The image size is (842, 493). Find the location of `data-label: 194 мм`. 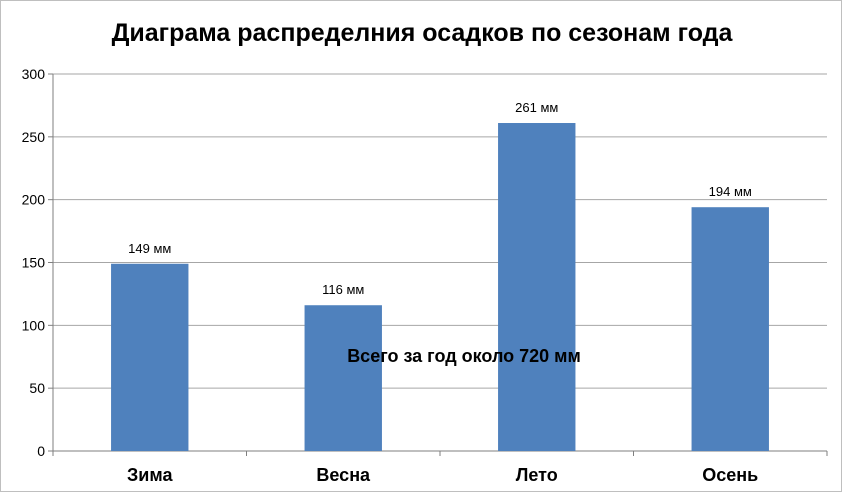

data-label: 194 мм is located at coordinates (730, 191).